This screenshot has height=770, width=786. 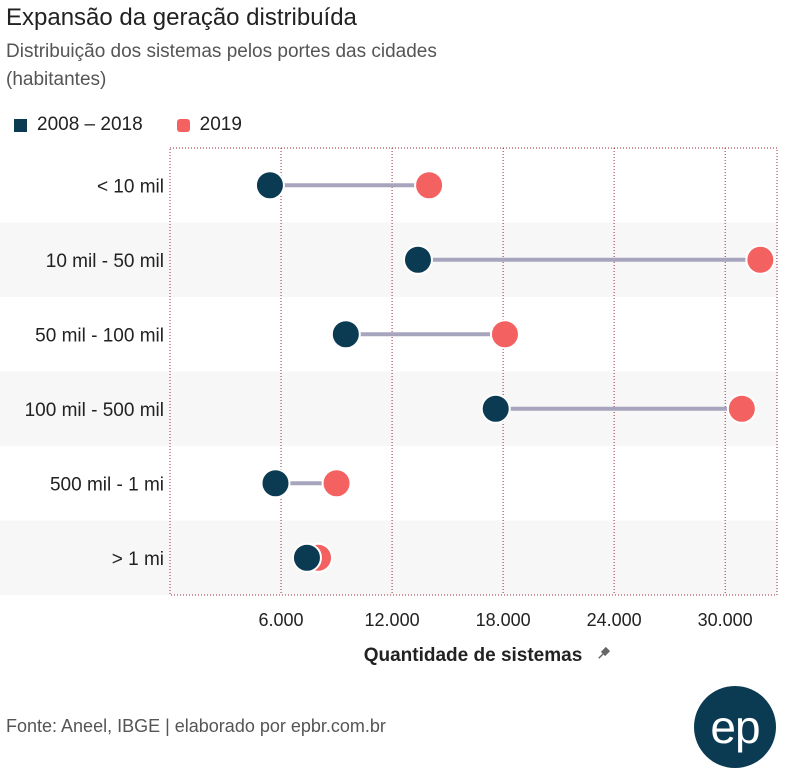 What do you see at coordinates (604, 652) in the screenshot?
I see `pin-icon` at bounding box center [604, 652].